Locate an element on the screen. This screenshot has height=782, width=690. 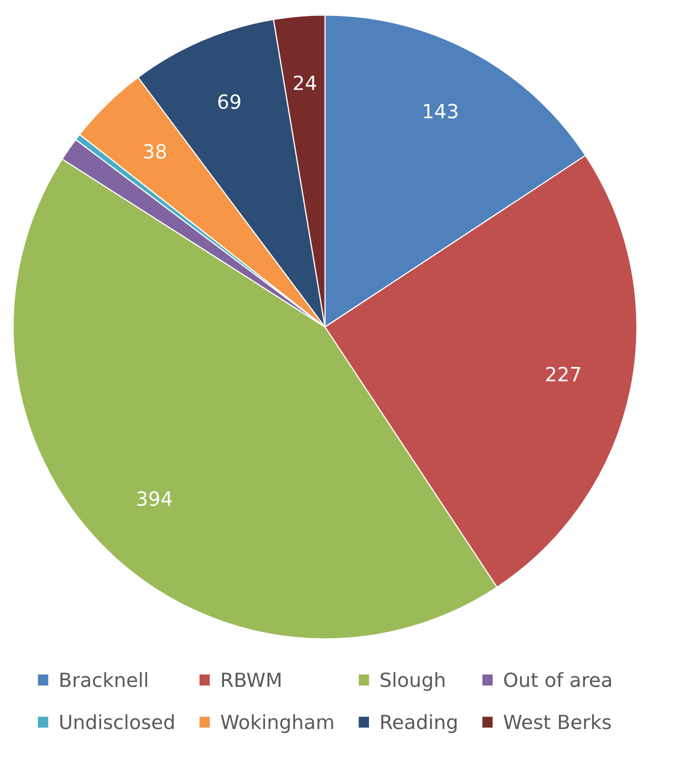
legend-label: Reading is located at coordinates (419, 724).